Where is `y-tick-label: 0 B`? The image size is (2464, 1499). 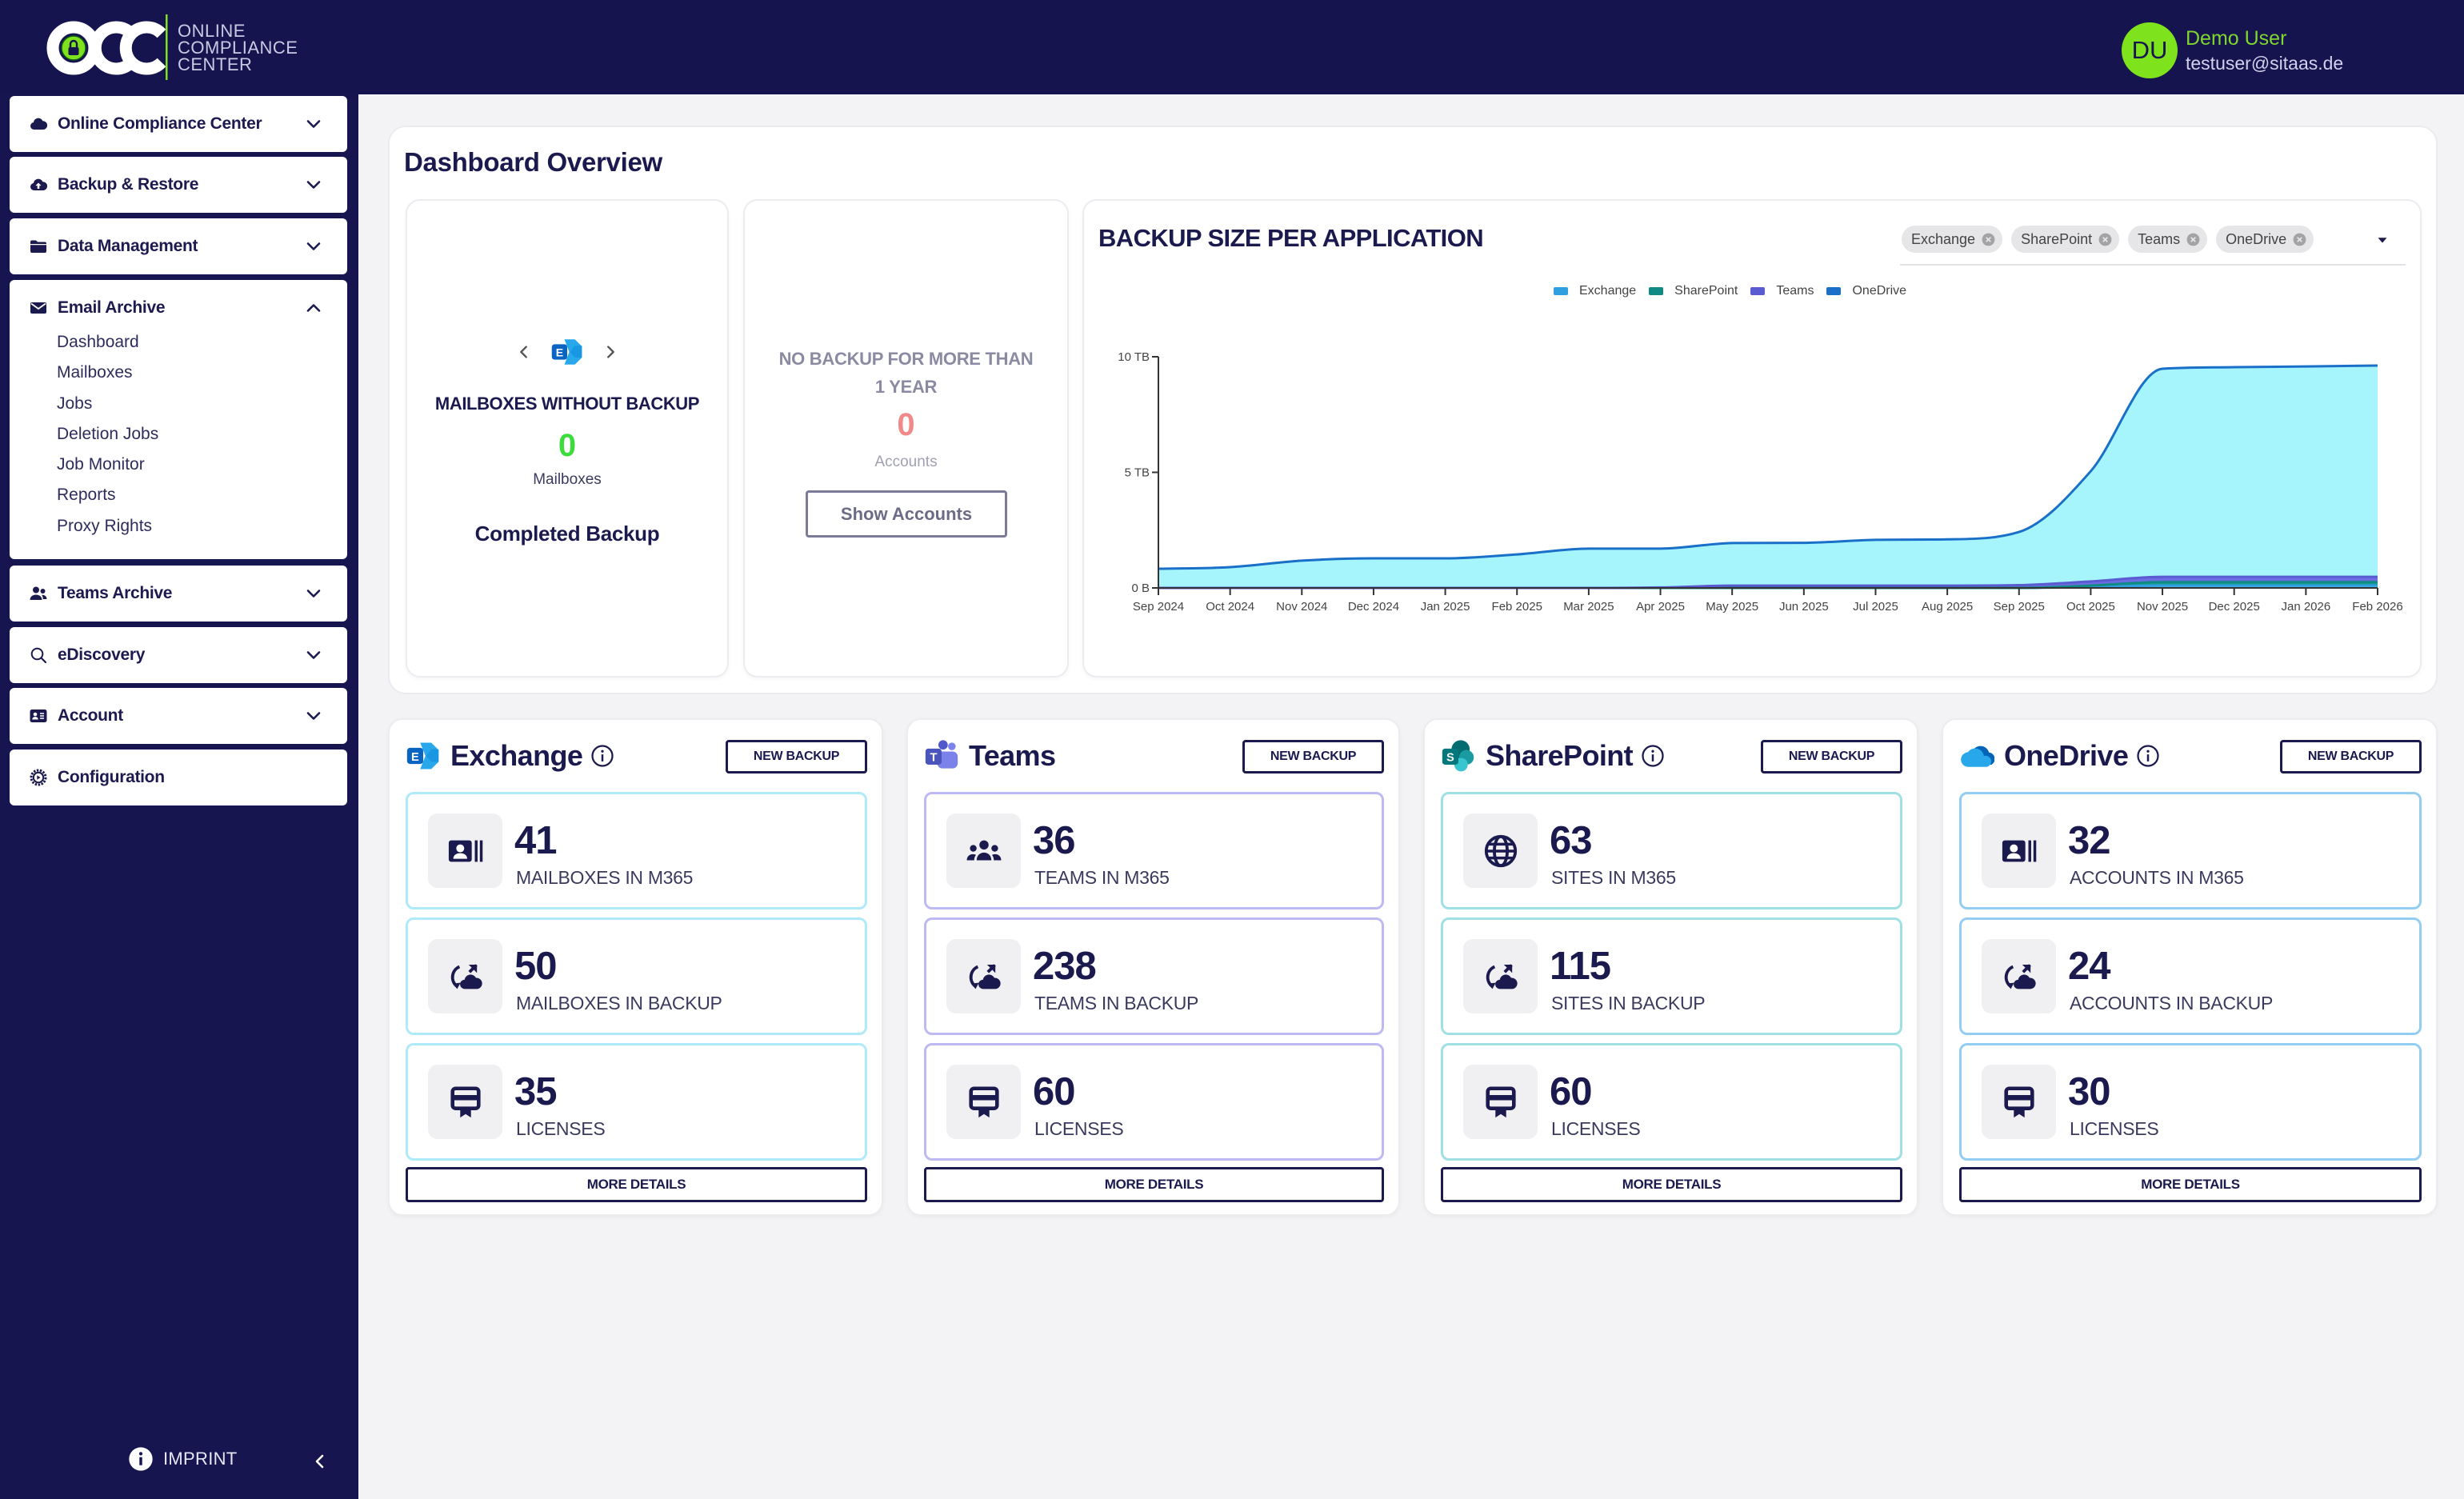 y-tick-label: 0 B is located at coordinates (1140, 588).